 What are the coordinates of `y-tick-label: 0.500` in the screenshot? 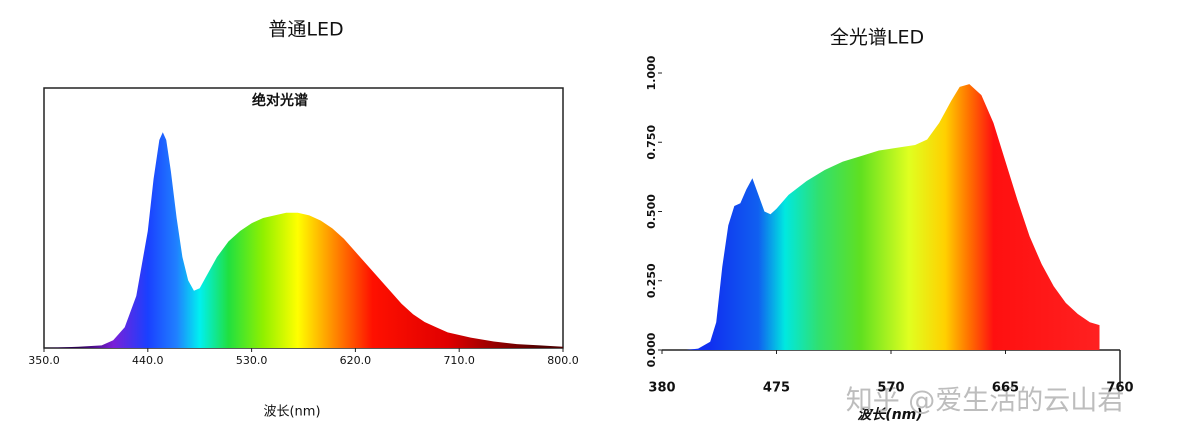 It's located at (651, 211).